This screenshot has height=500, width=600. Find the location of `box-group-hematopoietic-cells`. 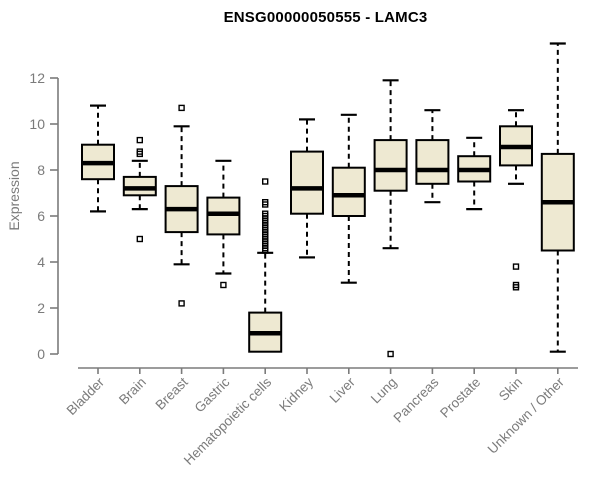

box-group-hematopoietic-cells is located at coordinates (265, 265).